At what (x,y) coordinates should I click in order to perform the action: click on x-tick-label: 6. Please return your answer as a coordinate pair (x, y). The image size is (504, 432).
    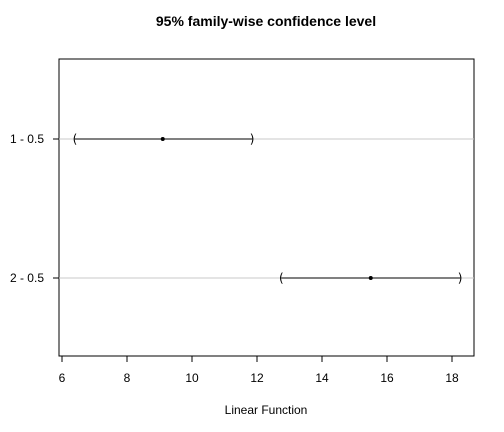
    Looking at the image, I should click on (62, 378).